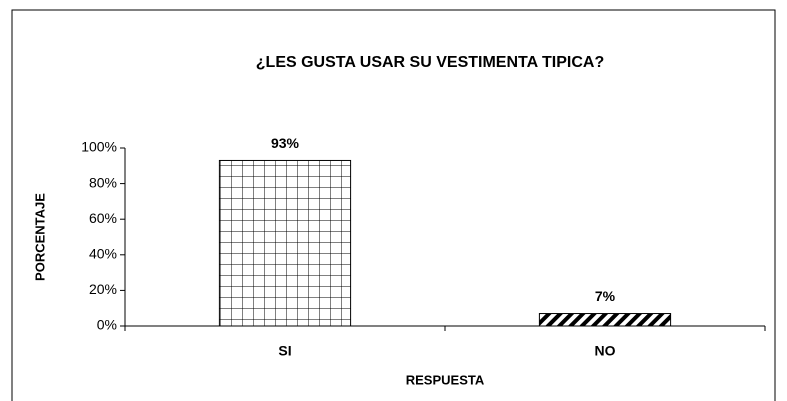  I want to click on y-tick-label: 60%, so click(103, 218).